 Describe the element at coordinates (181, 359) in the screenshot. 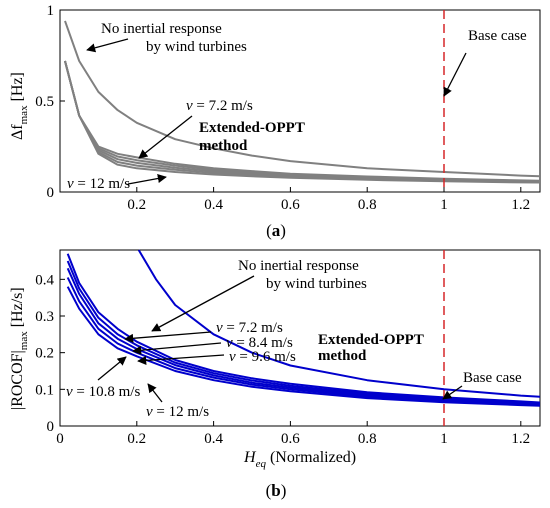

I see `annotation-arrow-b4` at that location.